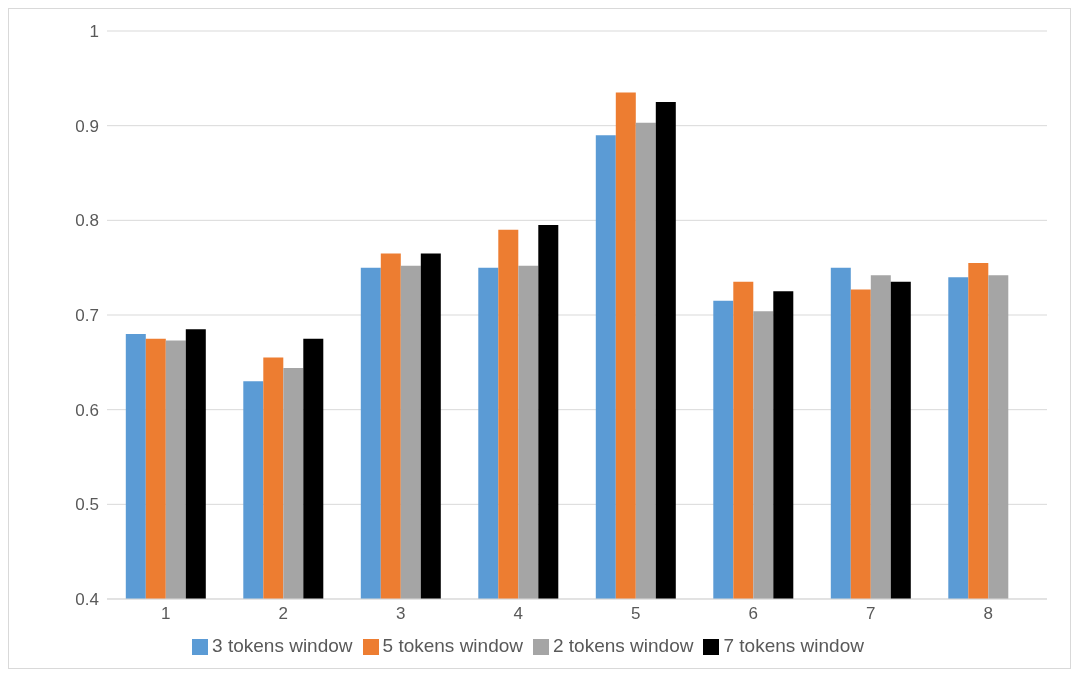 Image resolution: width=1079 pixels, height=677 pixels. What do you see at coordinates (518, 614) in the screenshot?
I see `x-tick-label: 4` at bounding box center [518, 614].